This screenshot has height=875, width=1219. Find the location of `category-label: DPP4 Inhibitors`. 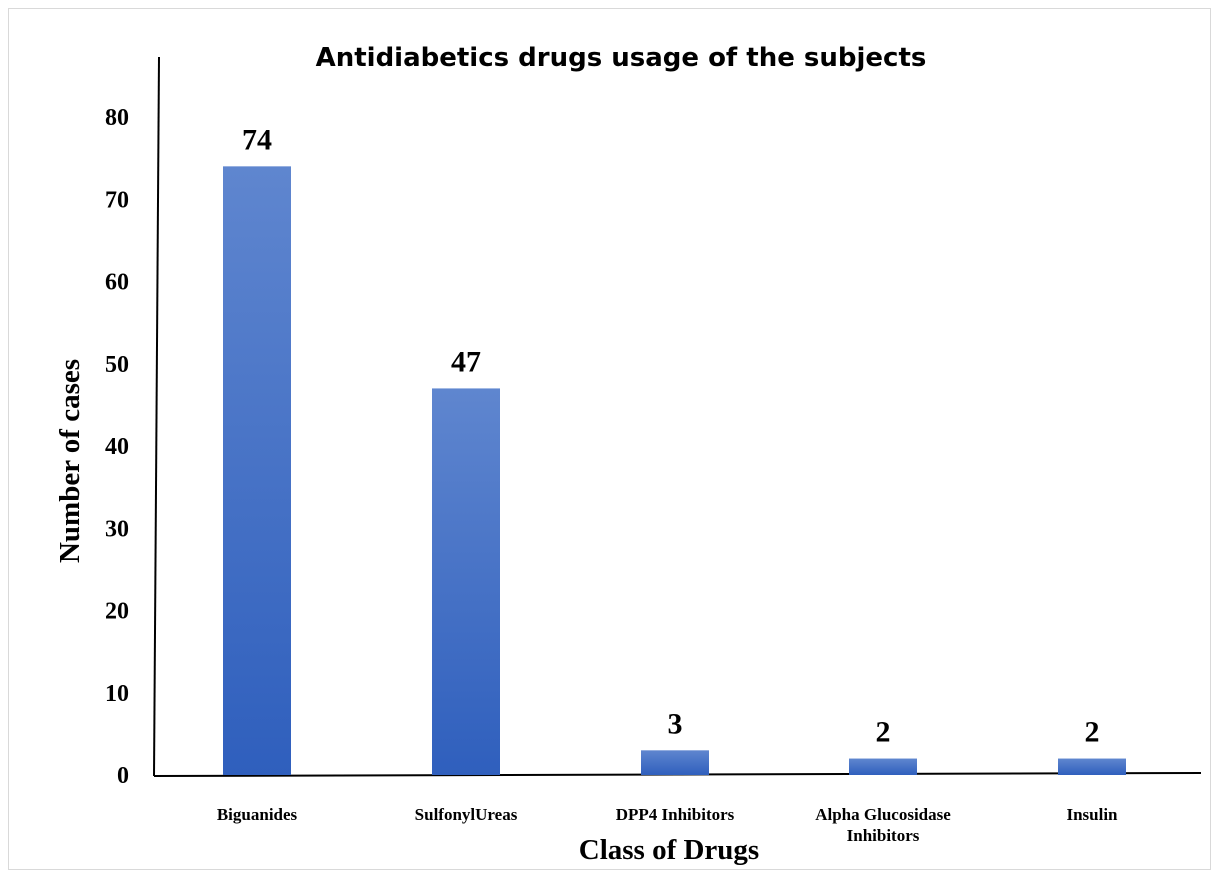

category-label: DPP4 Inhibitors is located at coordinates (675, 814).